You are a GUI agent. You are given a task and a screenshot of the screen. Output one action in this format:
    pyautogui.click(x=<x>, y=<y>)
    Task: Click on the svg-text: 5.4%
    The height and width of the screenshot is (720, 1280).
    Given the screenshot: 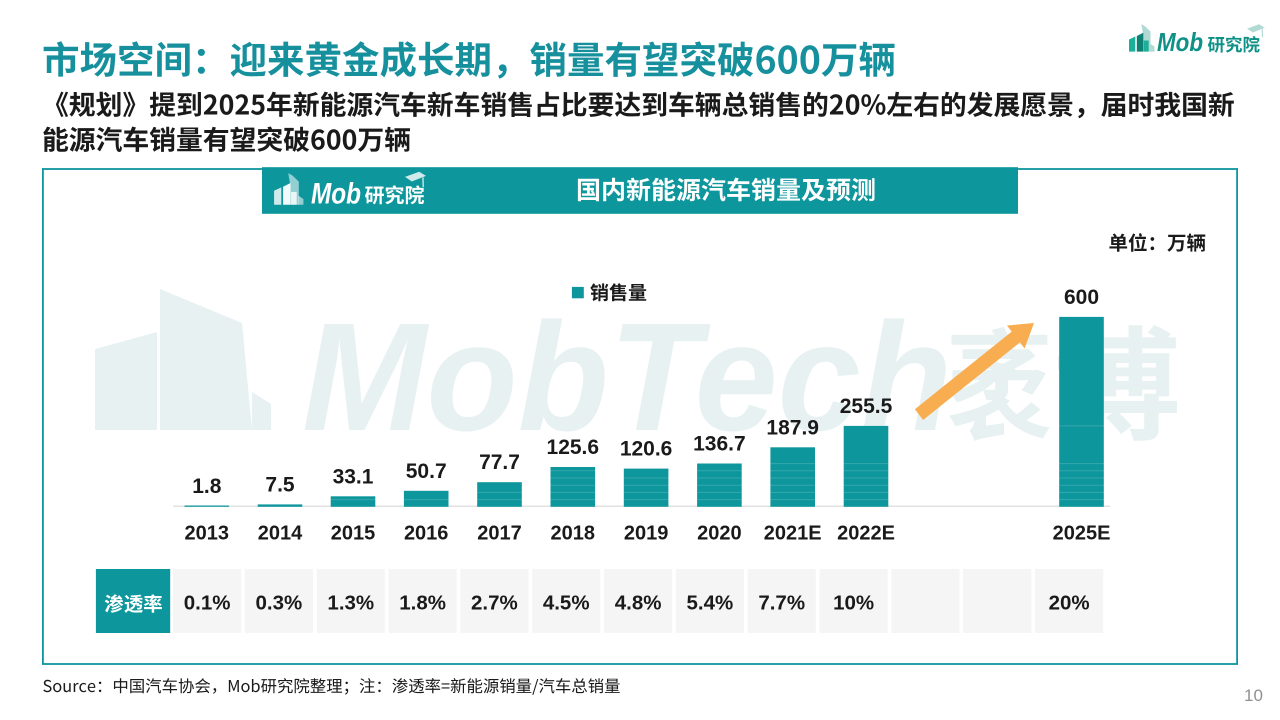 What is the action you would take?
    pyautogui.click(x=710, y=603)
    